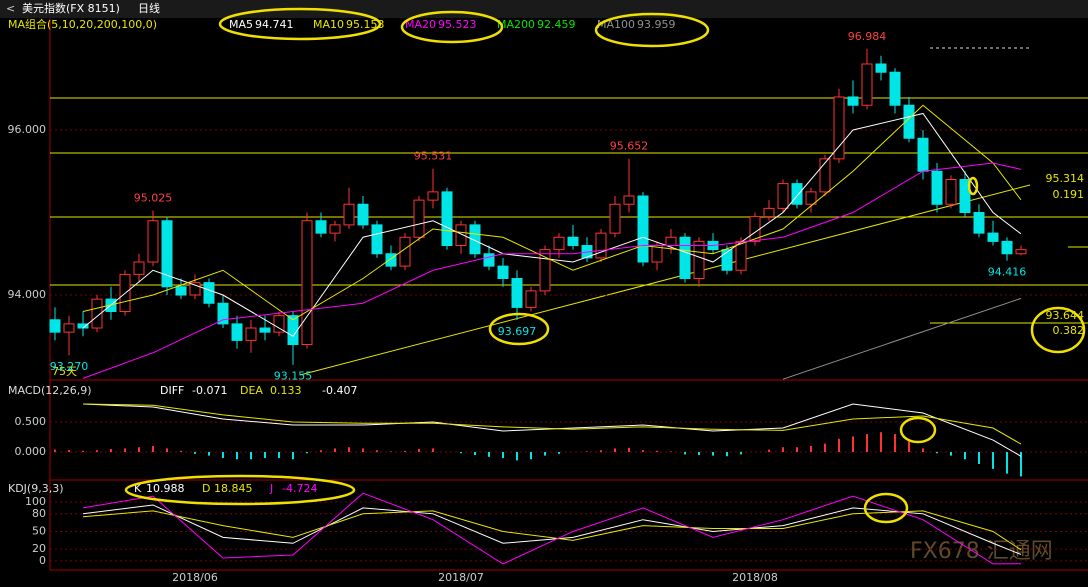 The height and width of the screenshot is (587, 1088). Describe the element at coordinates (64, 371) in the screenshot. I see `sub-label: 75天` at that location.